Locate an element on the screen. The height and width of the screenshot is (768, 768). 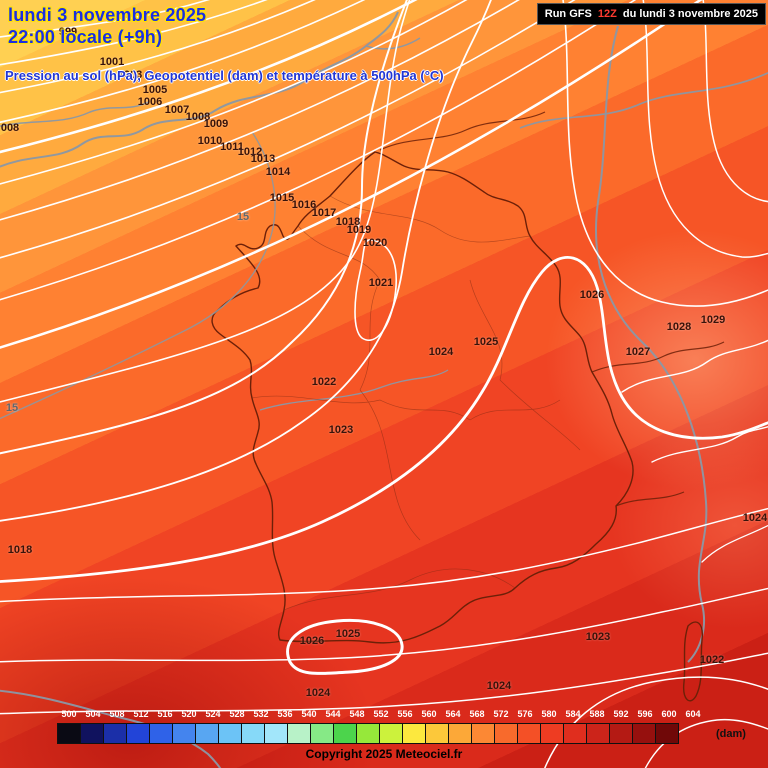
legend-color-scale is located at coordinates (368, 733).